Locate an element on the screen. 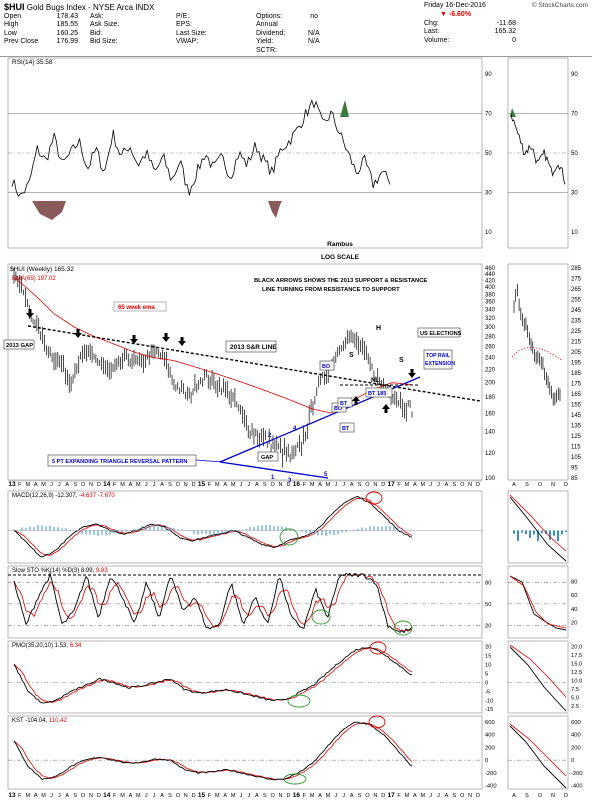 Image resolution: width=592 pixels, height=800 pixels. quote-row: VWAP: is located at coordinates (212, 42).